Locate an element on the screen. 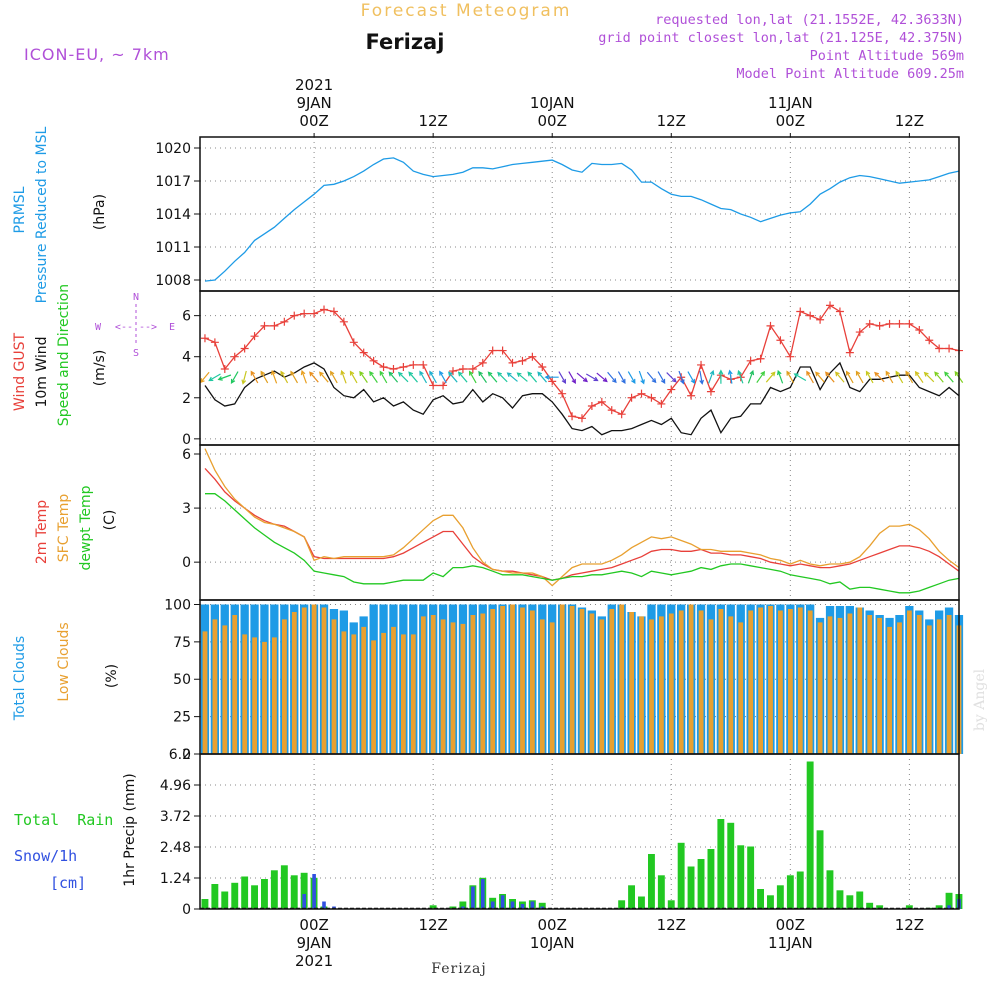 The height and width of the screenshot is (1000, 1000). wind-series-wind-gust is located at coordinates (582, 362).